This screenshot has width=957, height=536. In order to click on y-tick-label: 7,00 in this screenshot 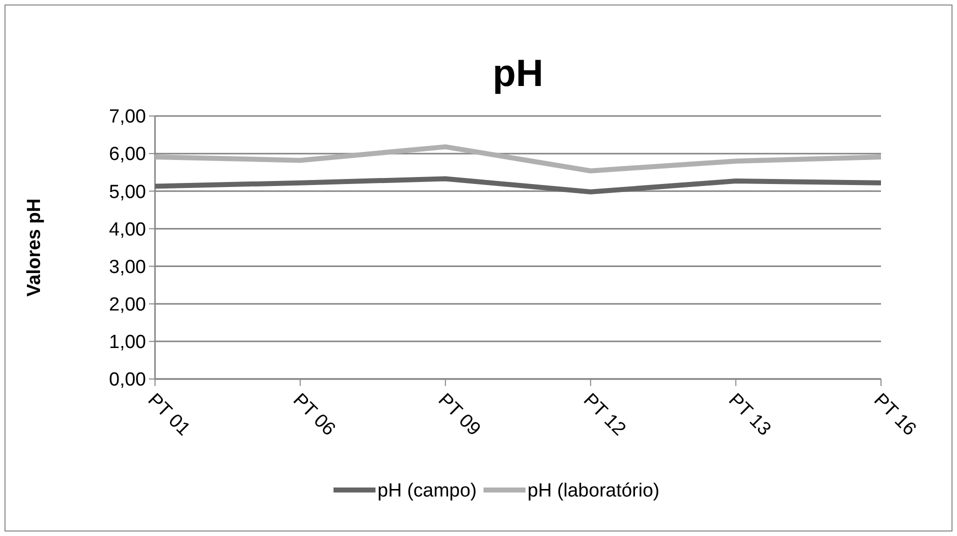, I will do `click(127, 117)`.